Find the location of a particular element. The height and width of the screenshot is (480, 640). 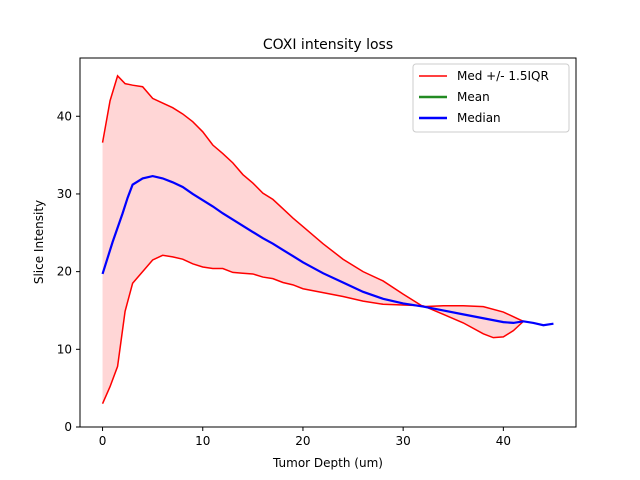

legend-label-mean: Mean is located at coordinates (473, 97).